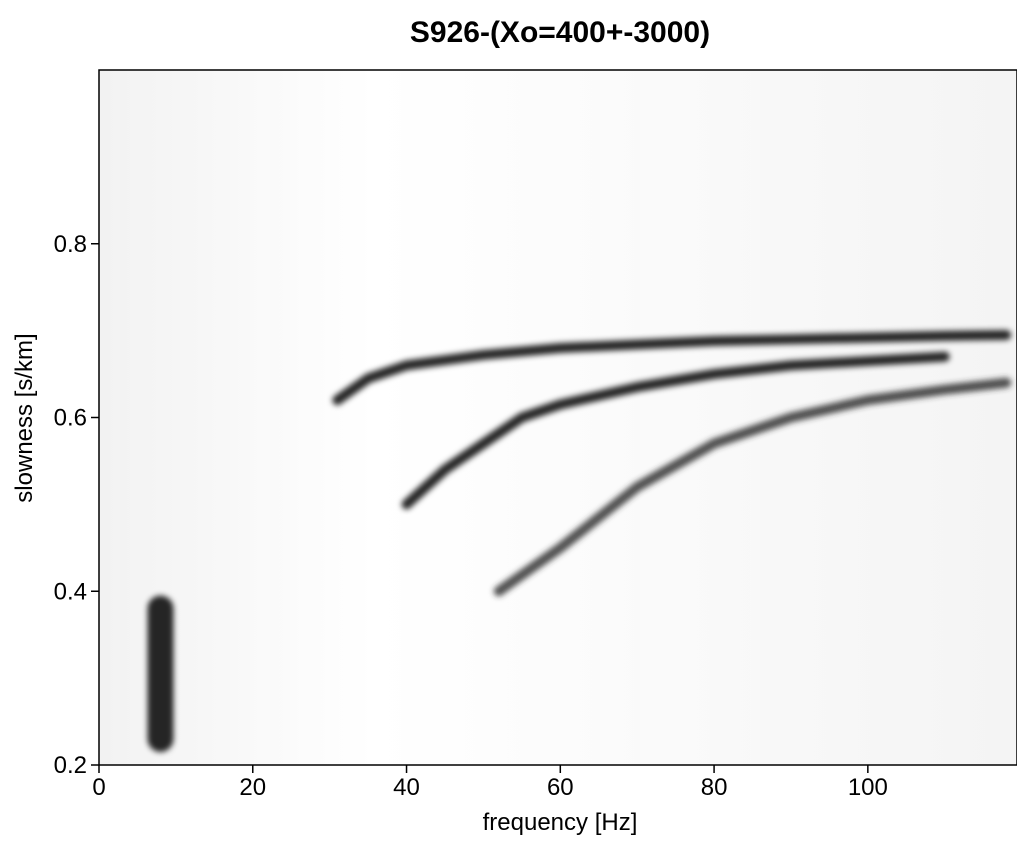  Describe the element at coordinates (406, 787) in the screenshot. I see `x-tick-label: 40` at that location.